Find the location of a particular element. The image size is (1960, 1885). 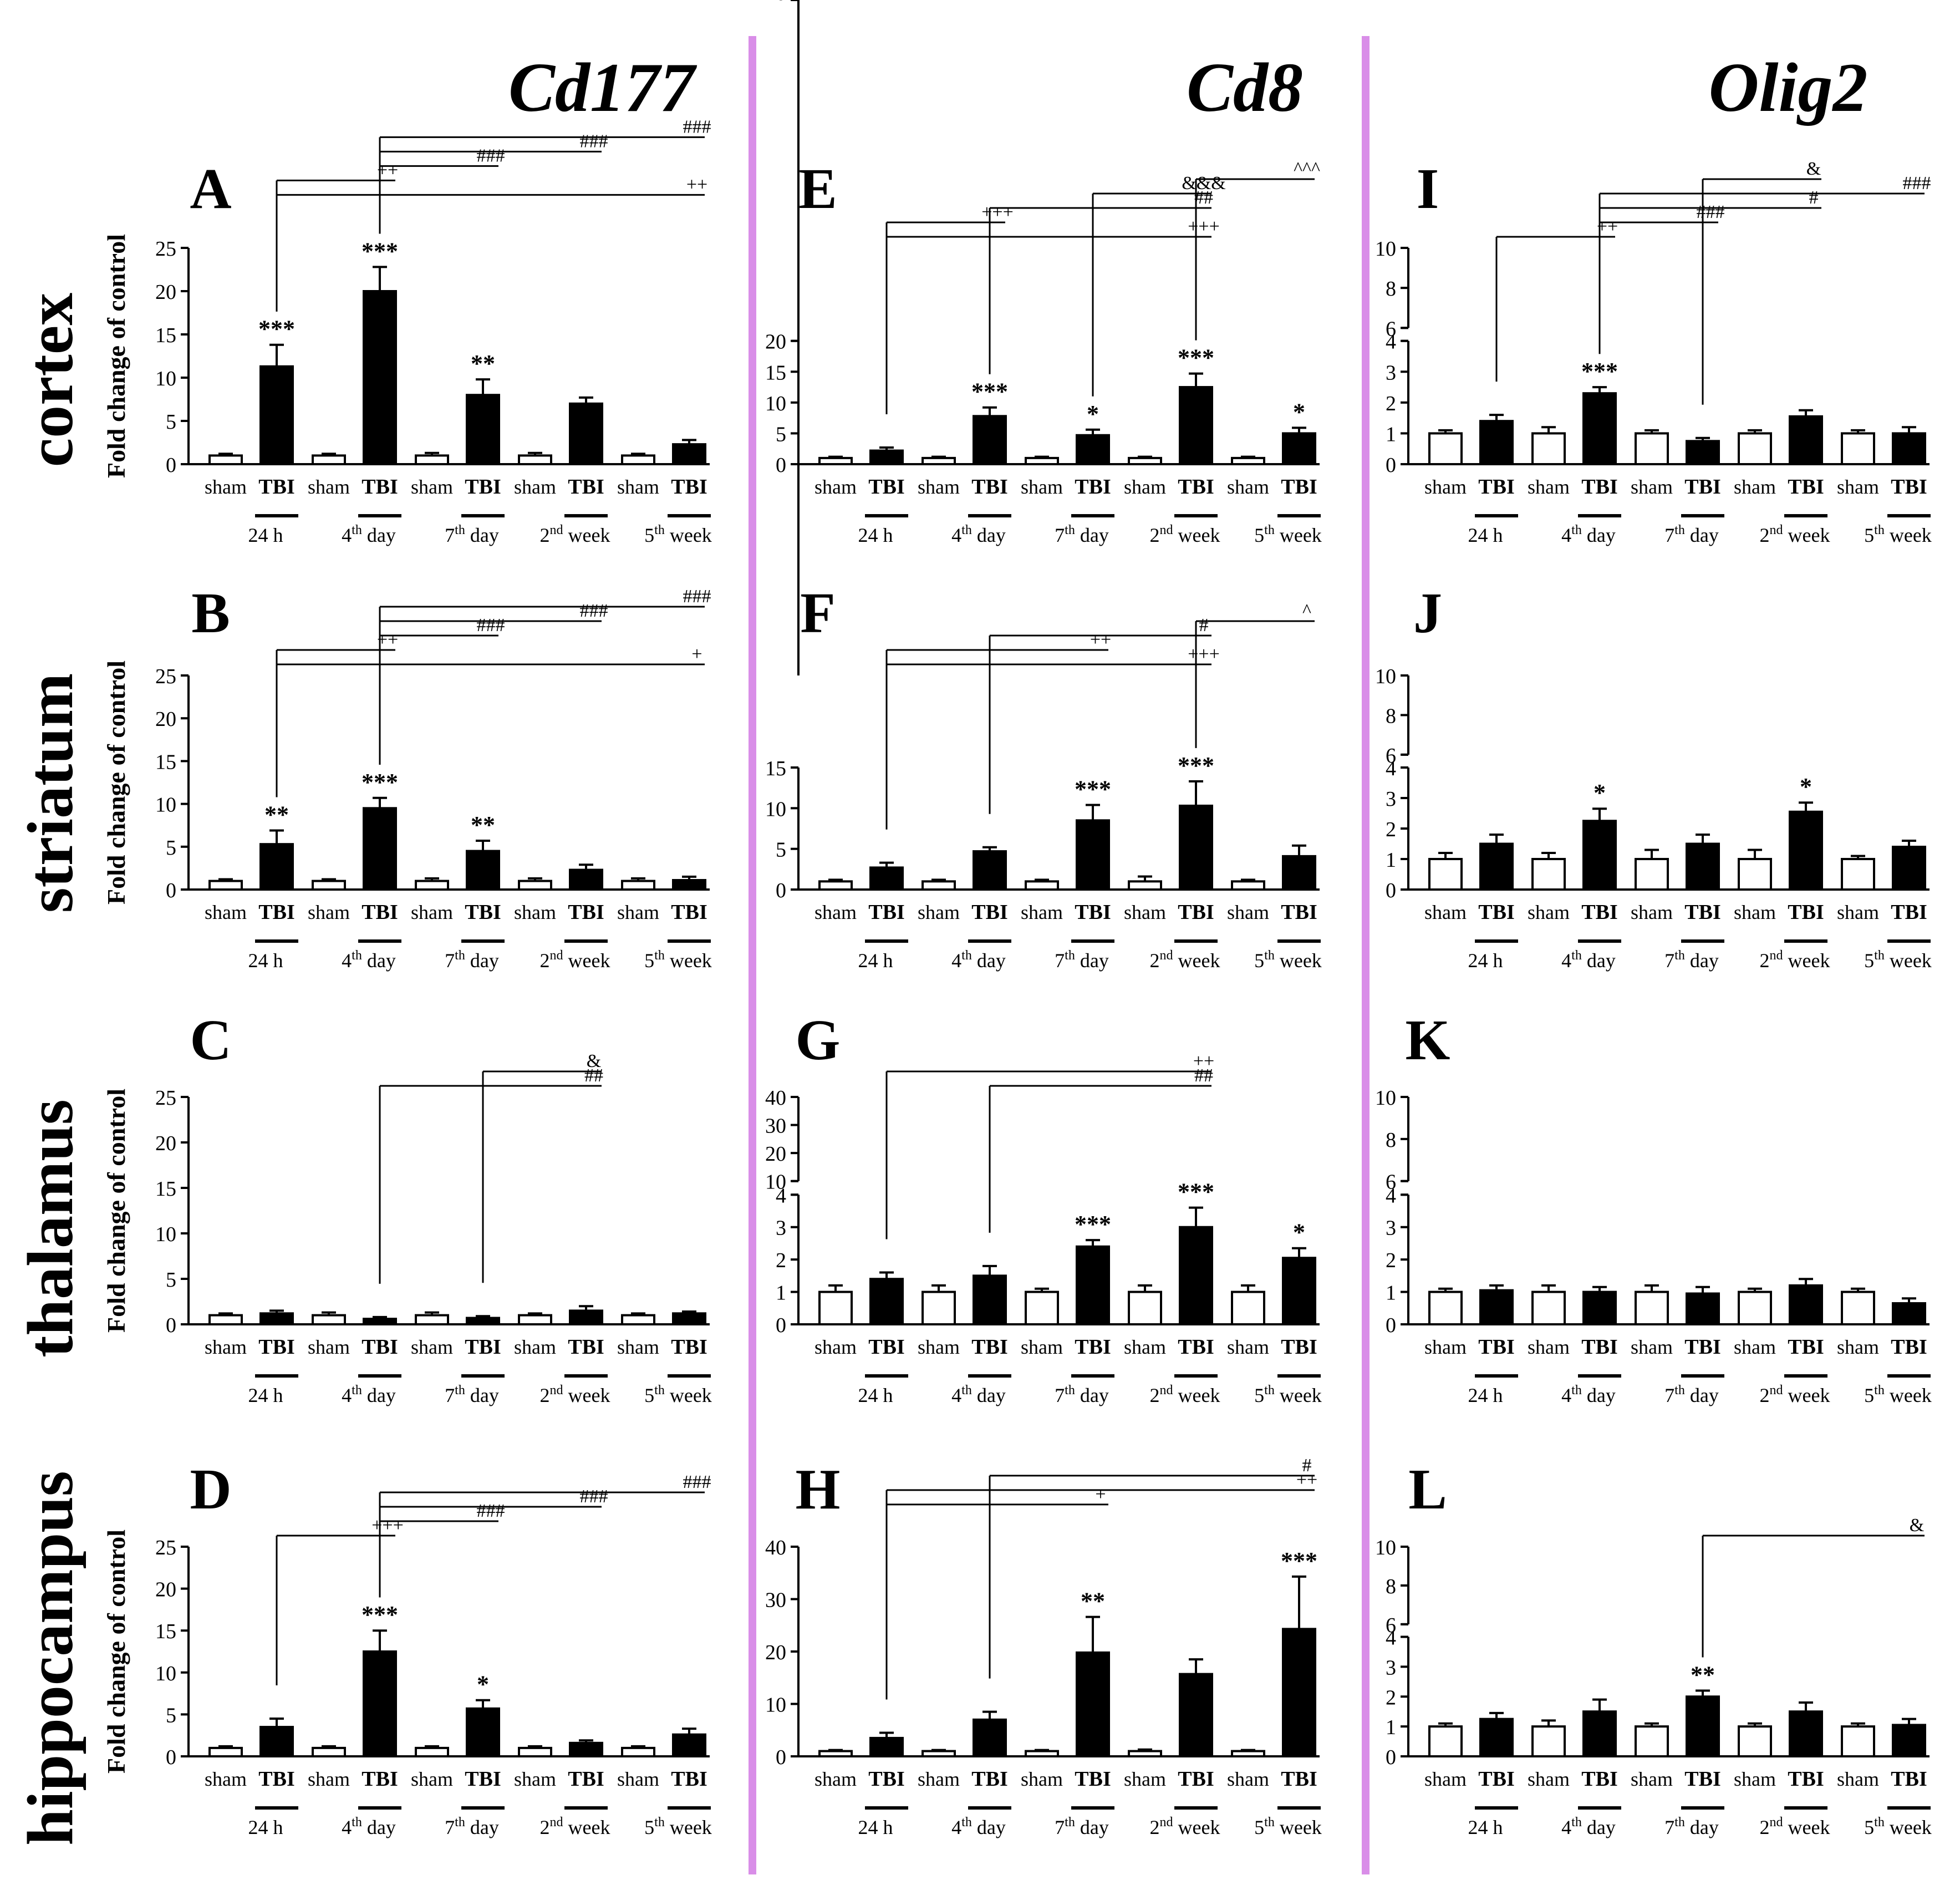

row-title-hippocampus: hippocampus is located at coordinates (50, 1658).